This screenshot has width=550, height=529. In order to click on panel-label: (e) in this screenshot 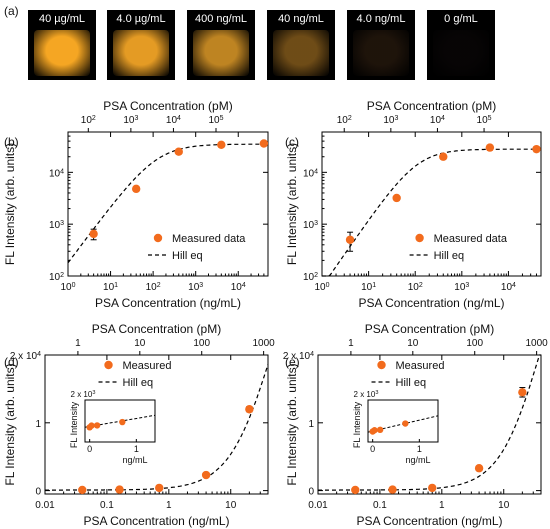, I will do `click(292, 362)`.